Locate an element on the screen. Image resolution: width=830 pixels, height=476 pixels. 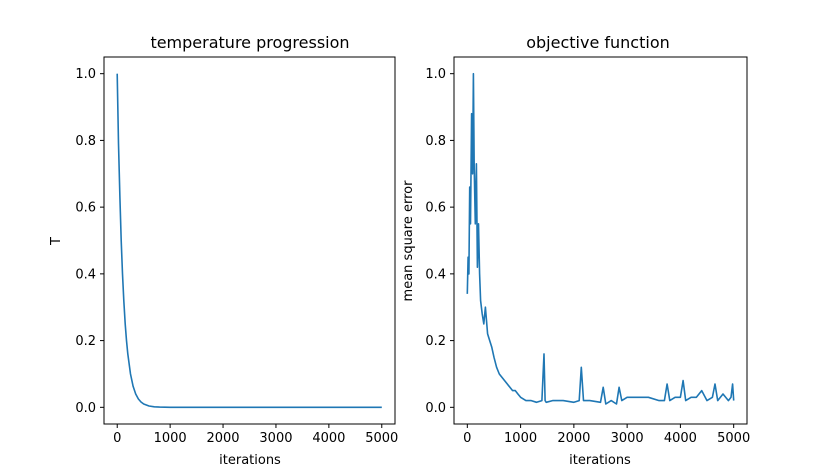
chart-title: objective function is located at coordinates (598, 42).